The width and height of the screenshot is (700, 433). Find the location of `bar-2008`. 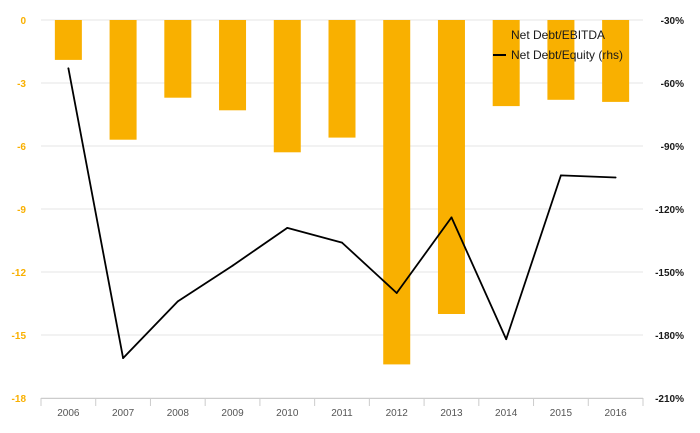

bar-2008 is located at coordinates (178, 59).